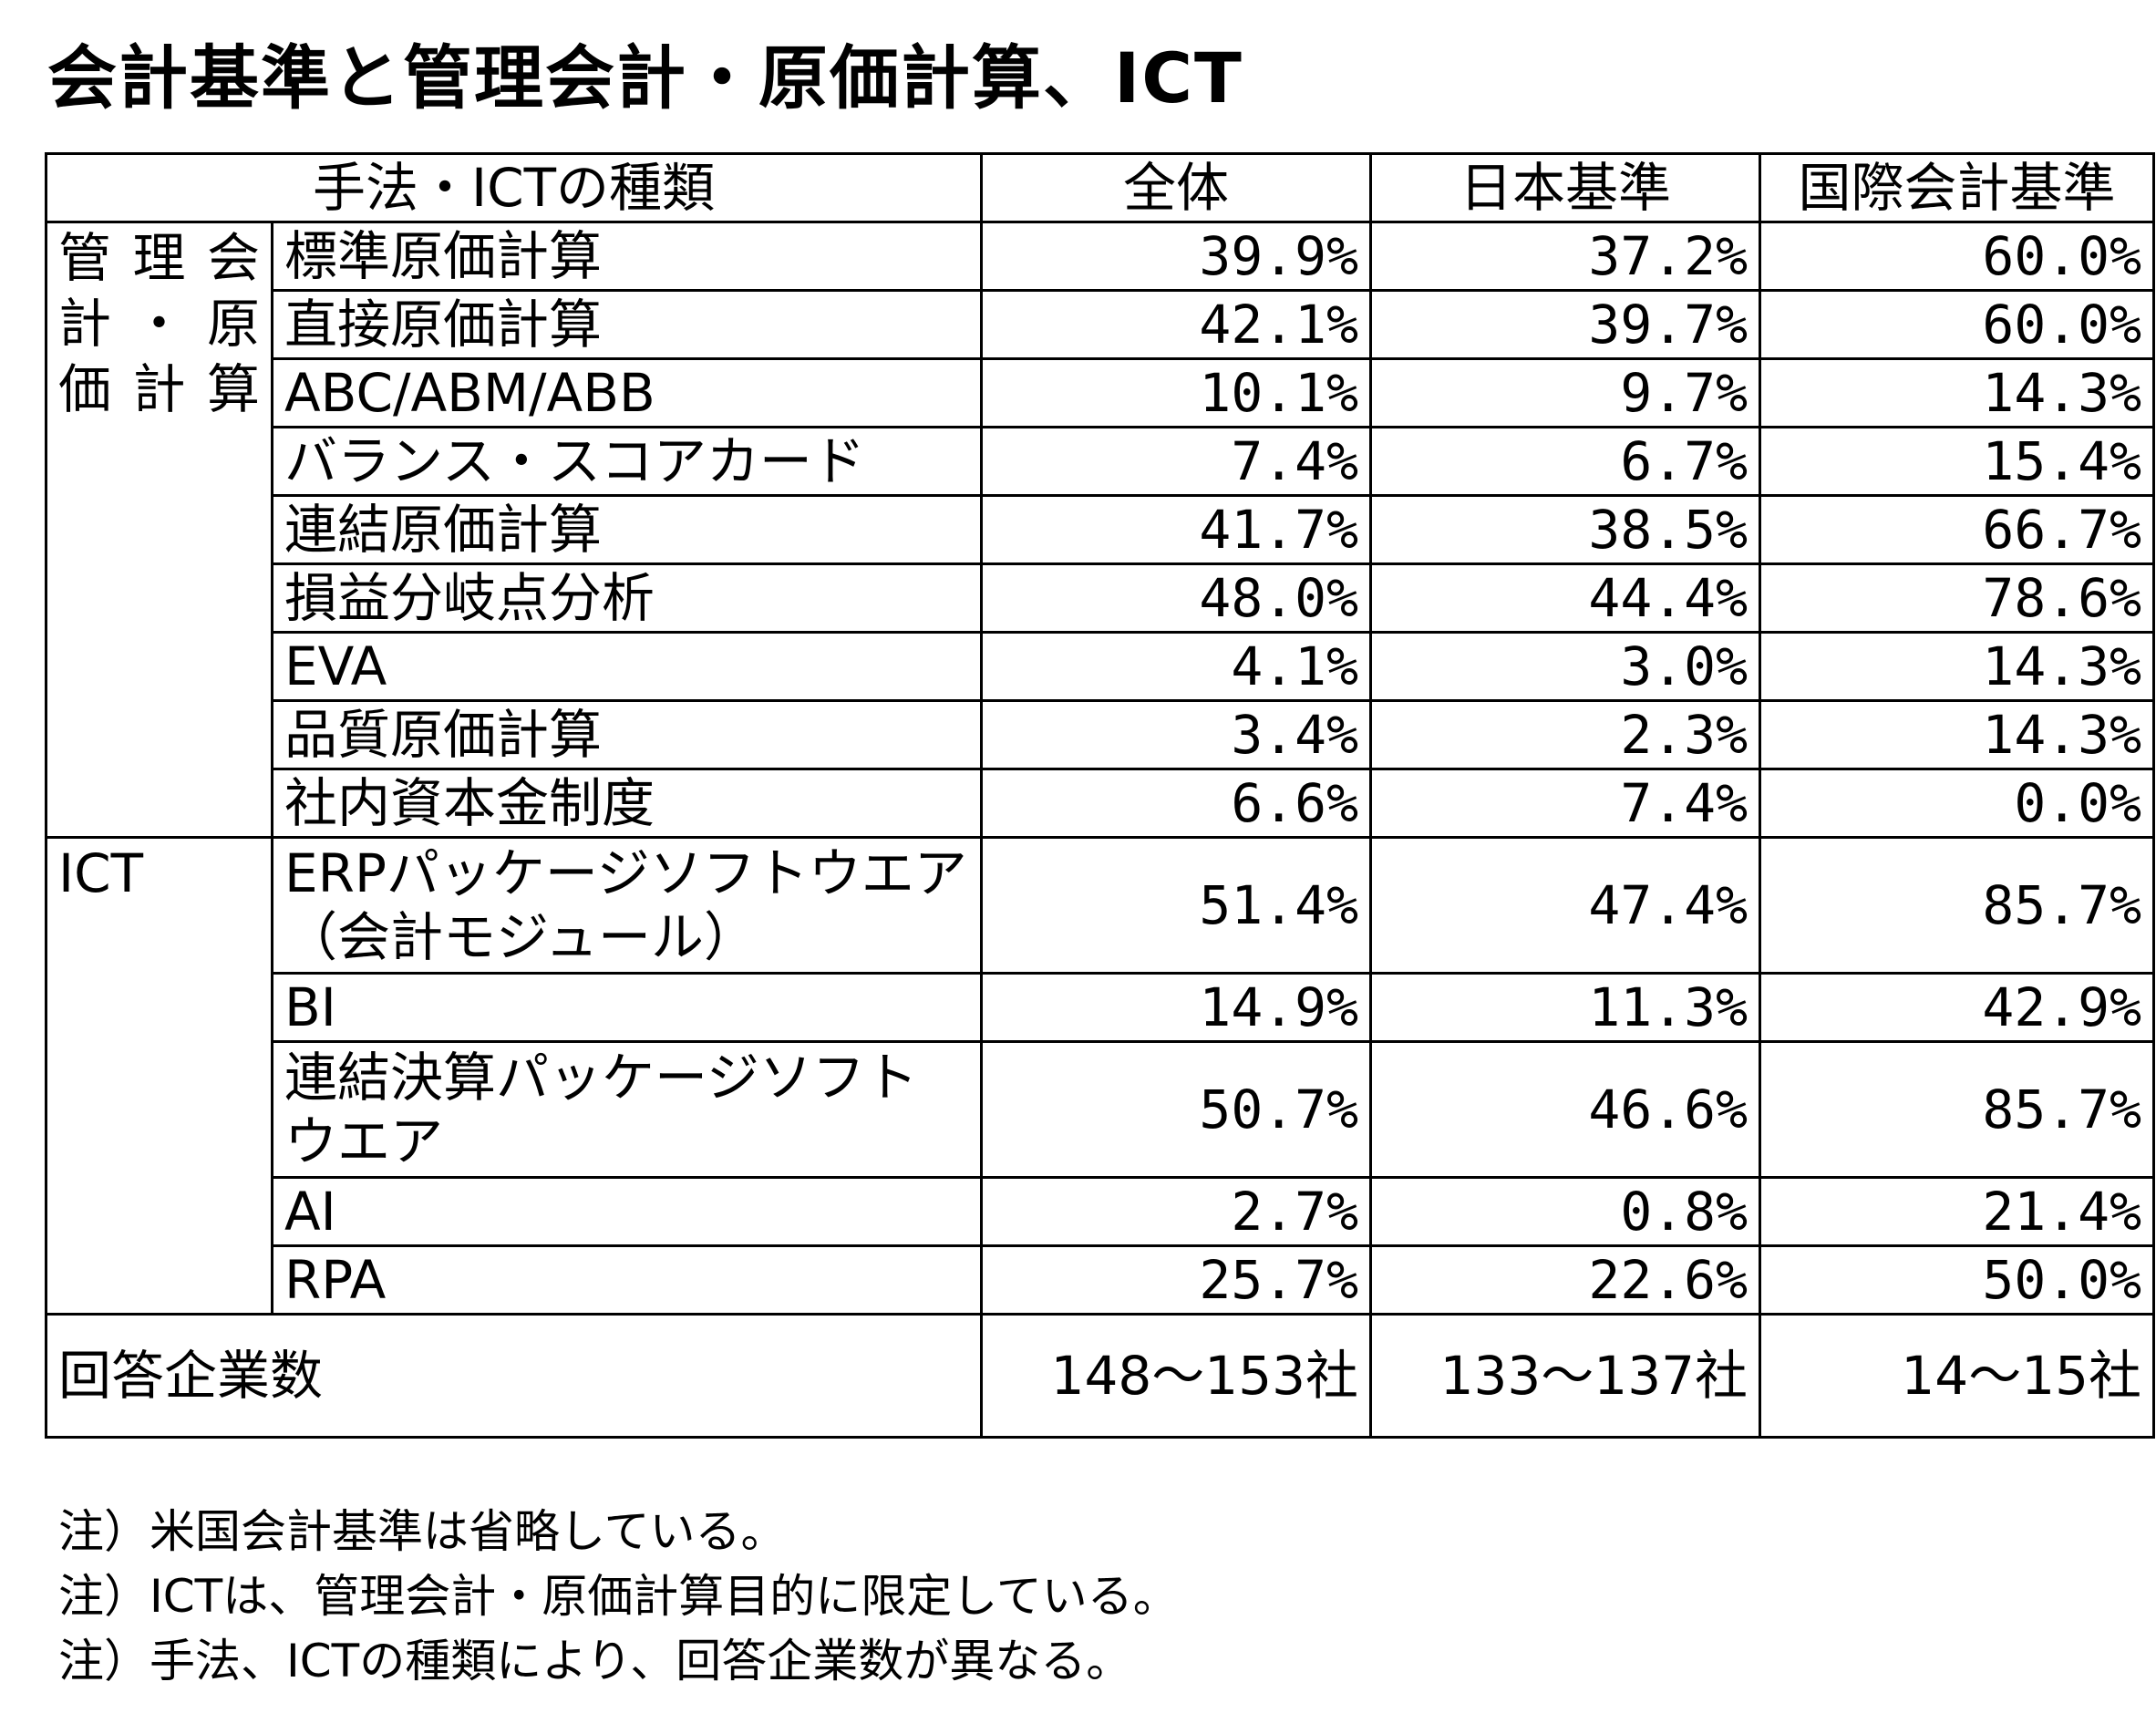  Describe the element at coordinates (627, 1280) in the screenshot. I see `row-label: RPA` at that location.